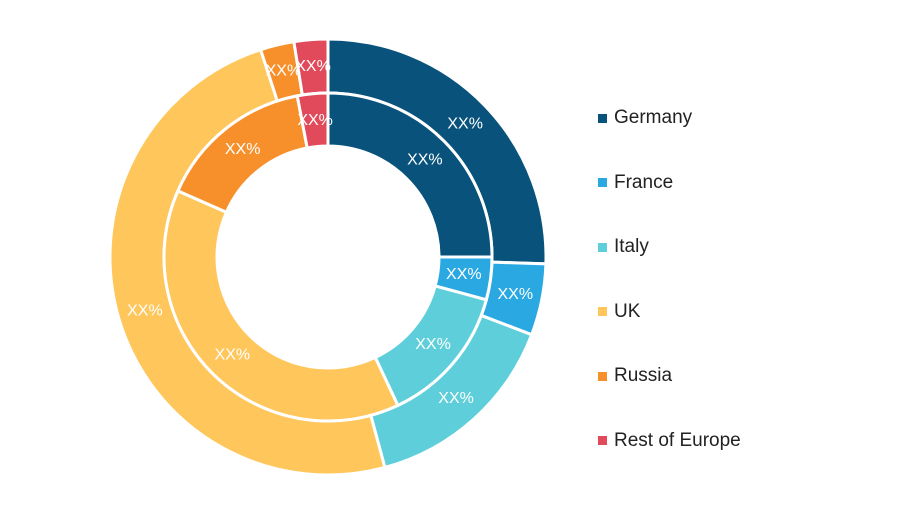 The image size is (910, 513). What do you see at coordinates (145, 311) in the screenshot?
I see `outer-label-uk: XX%` at bounding box center [145, 311].